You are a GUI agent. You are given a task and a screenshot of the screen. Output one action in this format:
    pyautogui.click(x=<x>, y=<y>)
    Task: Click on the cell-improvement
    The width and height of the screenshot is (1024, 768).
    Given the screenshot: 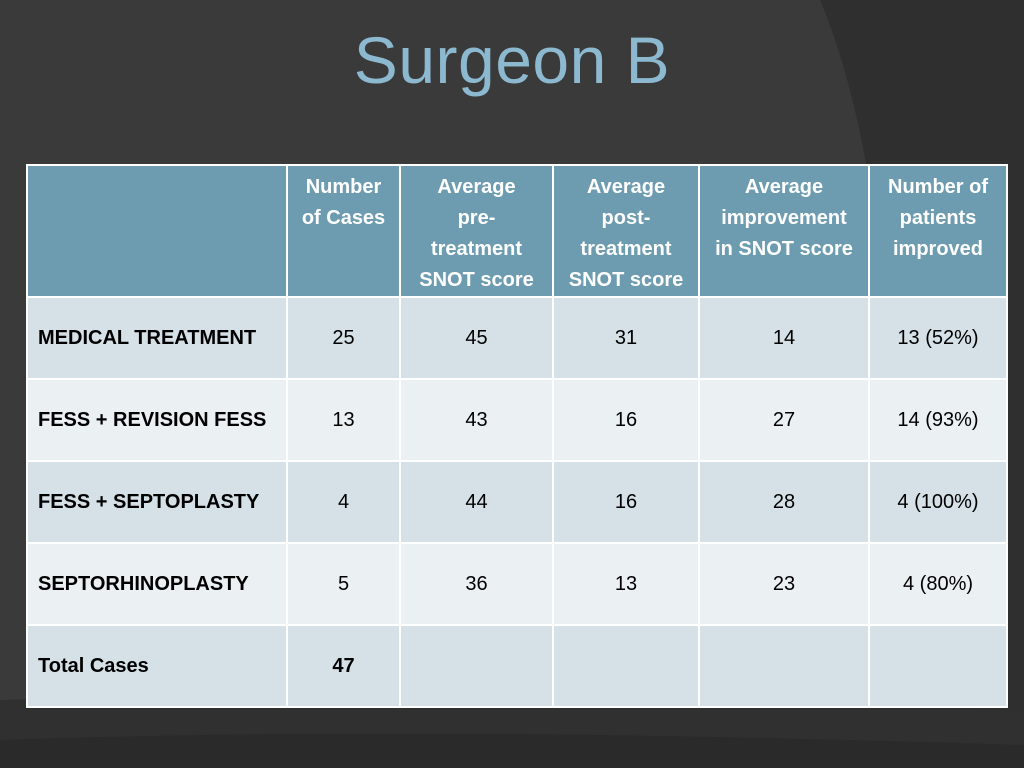 What is the action you would take?
    pyautogui.click(x=784, y=666)
    